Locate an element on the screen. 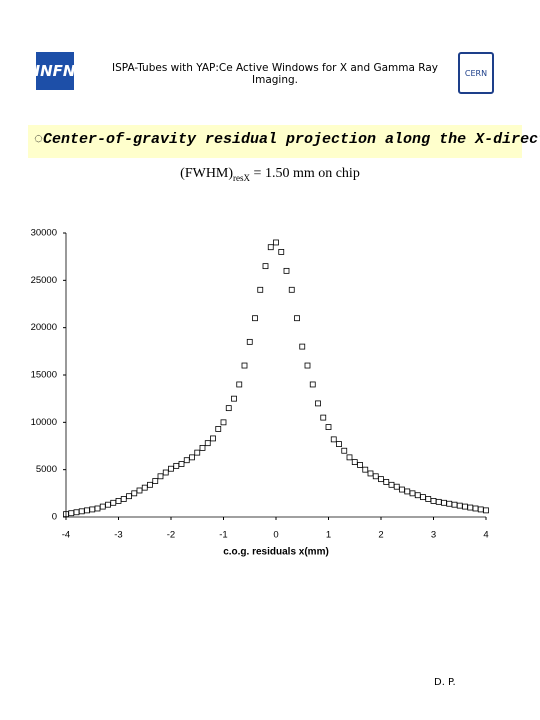 This screenshot has width=540, height=720. x-tick-label: 2 is located at coordinates (380, 535).